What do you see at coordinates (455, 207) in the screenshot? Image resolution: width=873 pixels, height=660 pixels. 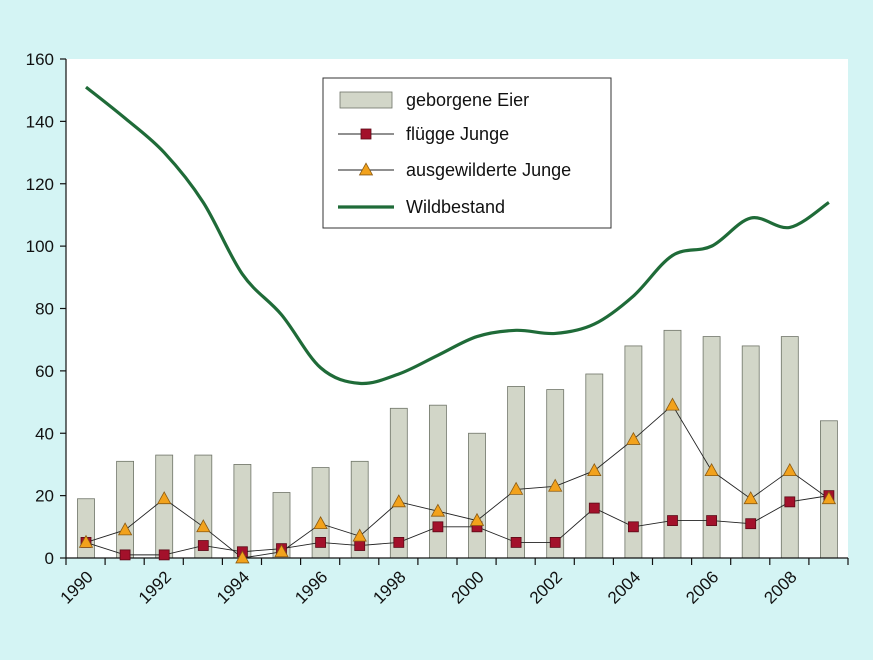 I see `legend-label-wildbestand: Wildbestand` at bounding box center [455, 207].